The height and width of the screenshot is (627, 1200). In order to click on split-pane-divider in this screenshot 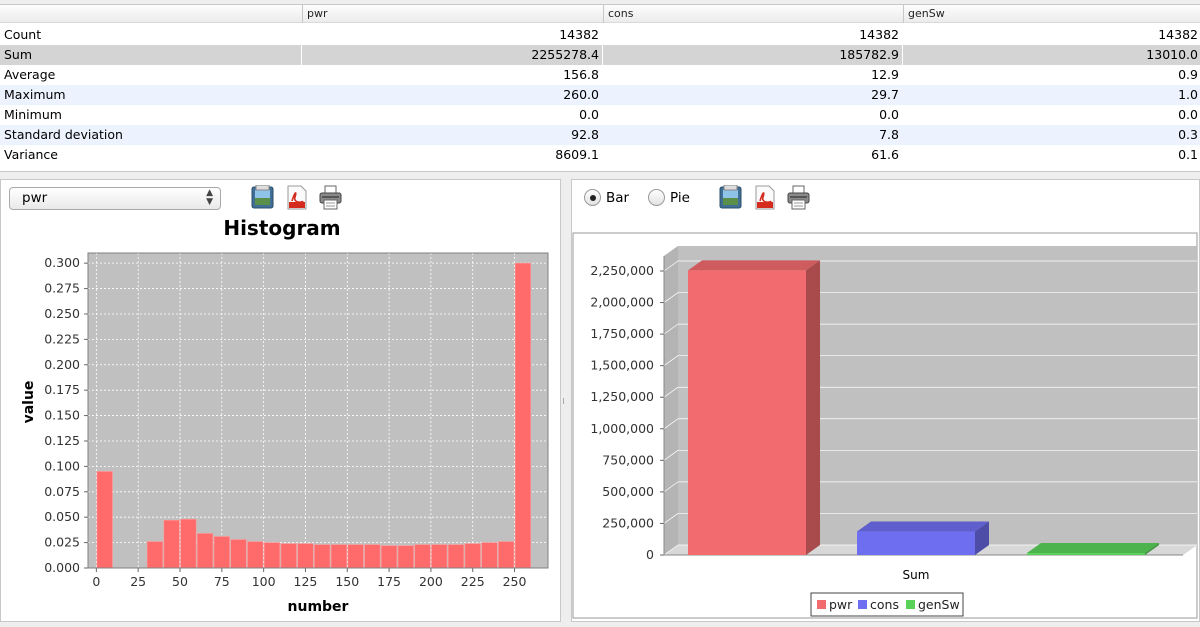, I will do `click(565, 401)`.